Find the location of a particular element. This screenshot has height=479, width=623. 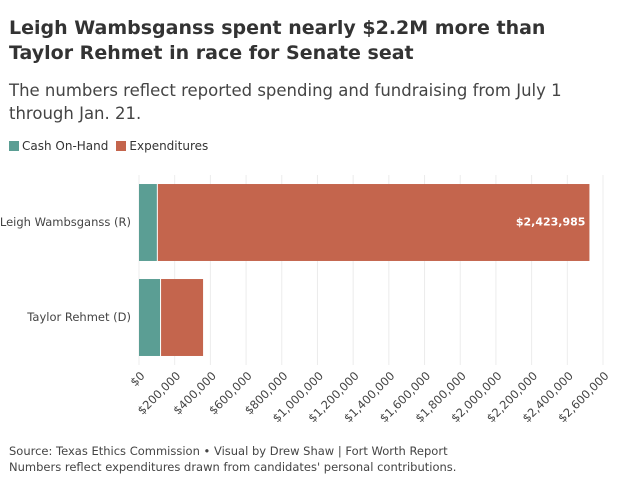

data-label: $2,423,985 is located at coordinates (551, 222).